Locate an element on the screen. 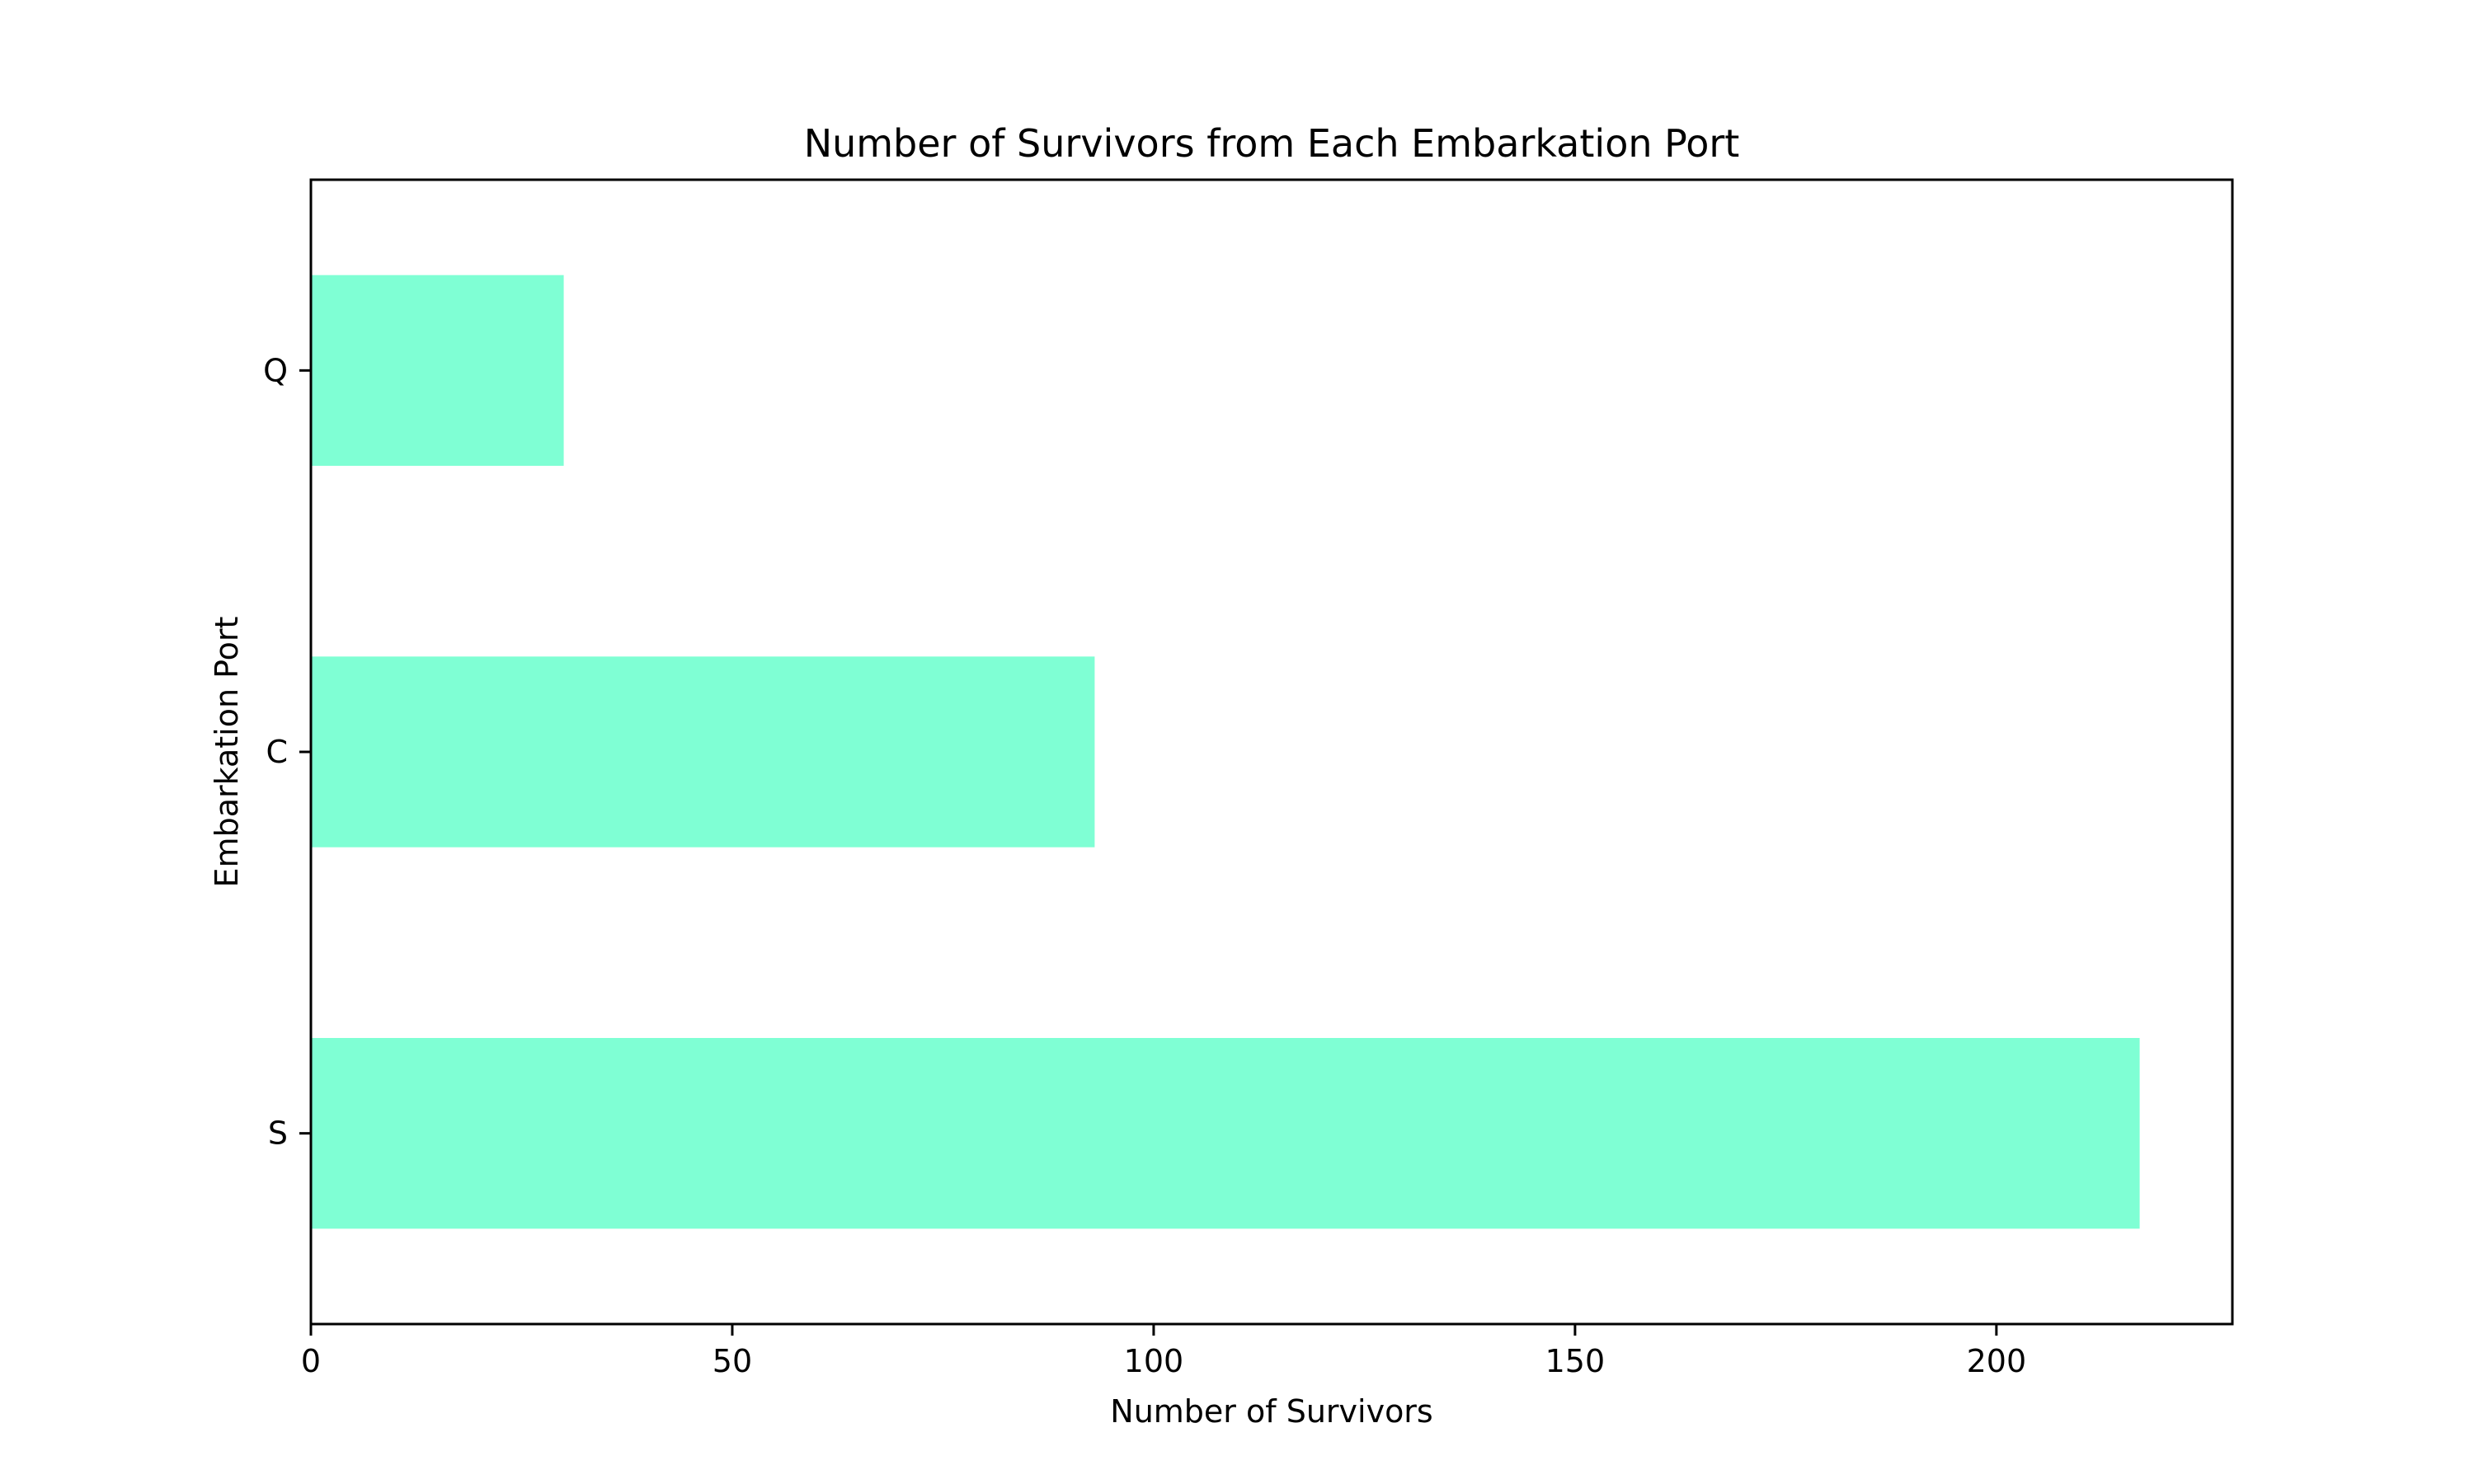  x-tick-label: 100 is located at coordinates (1154, 1361).